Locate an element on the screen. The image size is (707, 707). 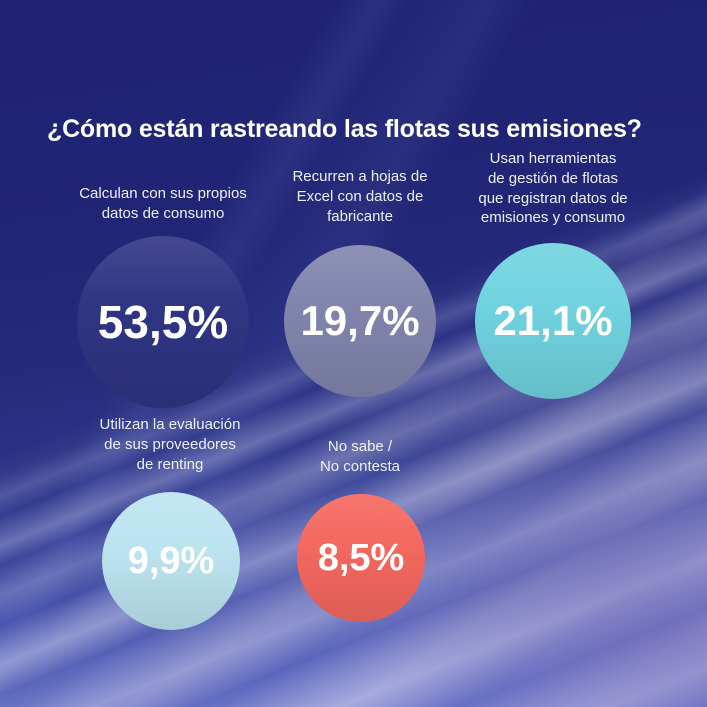
bubble-value-fleet-management-tools: 21,1% is located at coordinates (553, 320).